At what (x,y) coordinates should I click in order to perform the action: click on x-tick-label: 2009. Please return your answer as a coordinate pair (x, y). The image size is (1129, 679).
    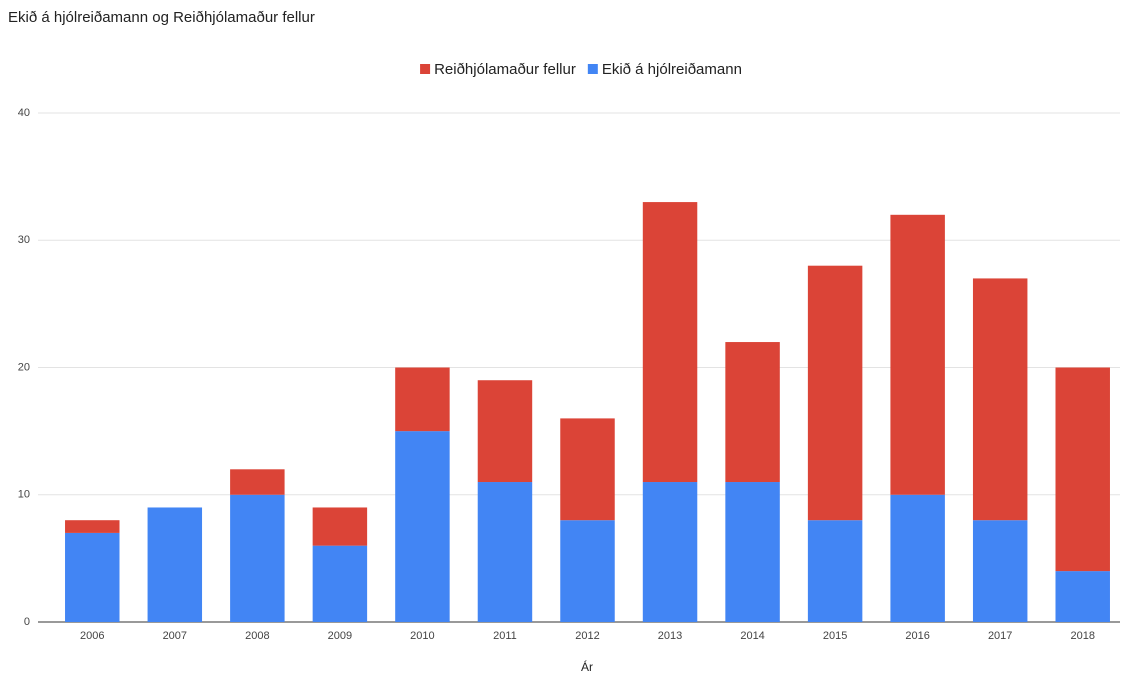
    Looking at the image, I should click on (340, 636).